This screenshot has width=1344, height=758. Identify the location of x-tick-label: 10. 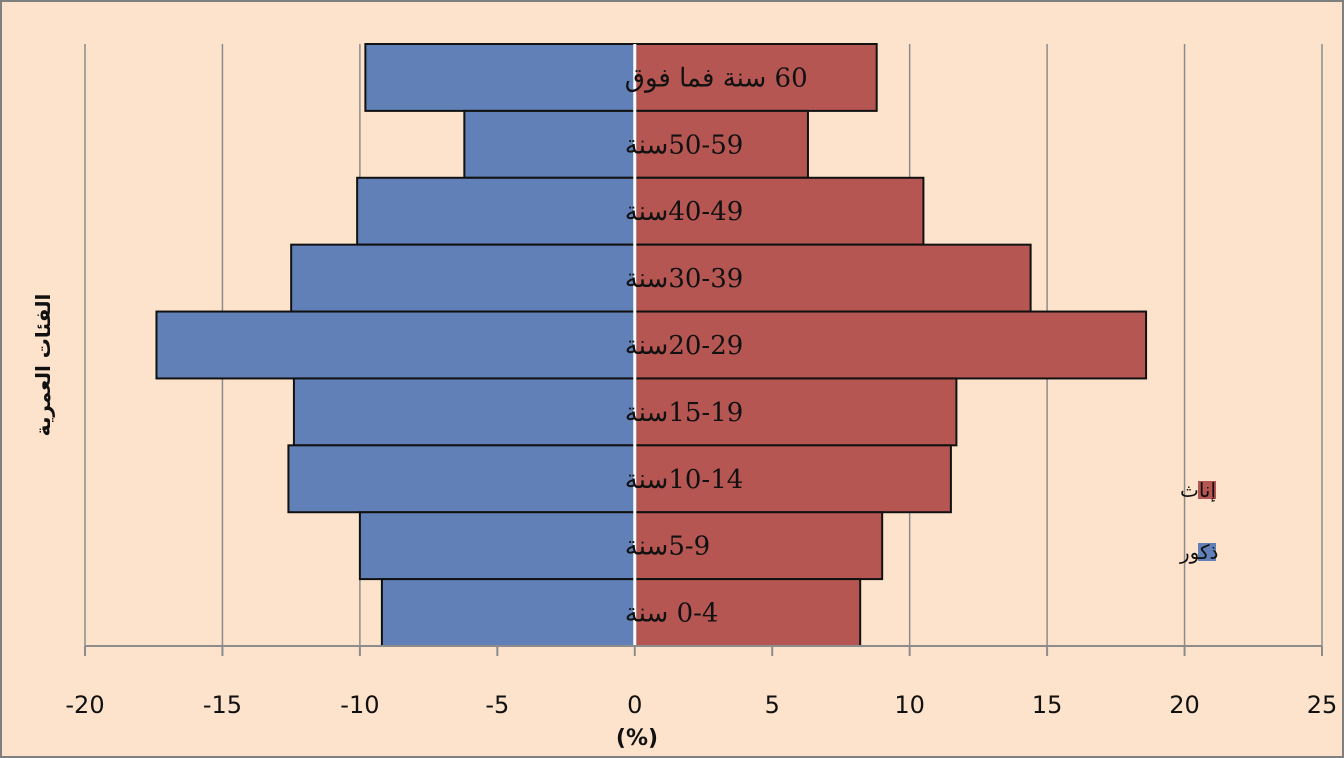
(909, 705).